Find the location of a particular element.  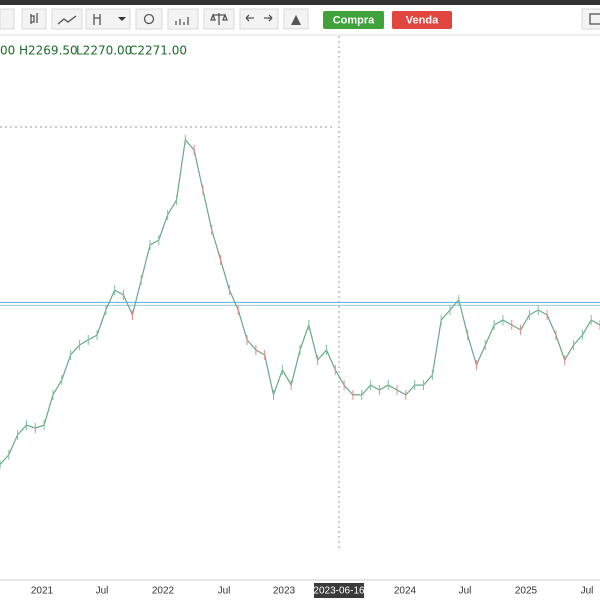

x-tick-label: 2024 is located at coordinates (405, 591).